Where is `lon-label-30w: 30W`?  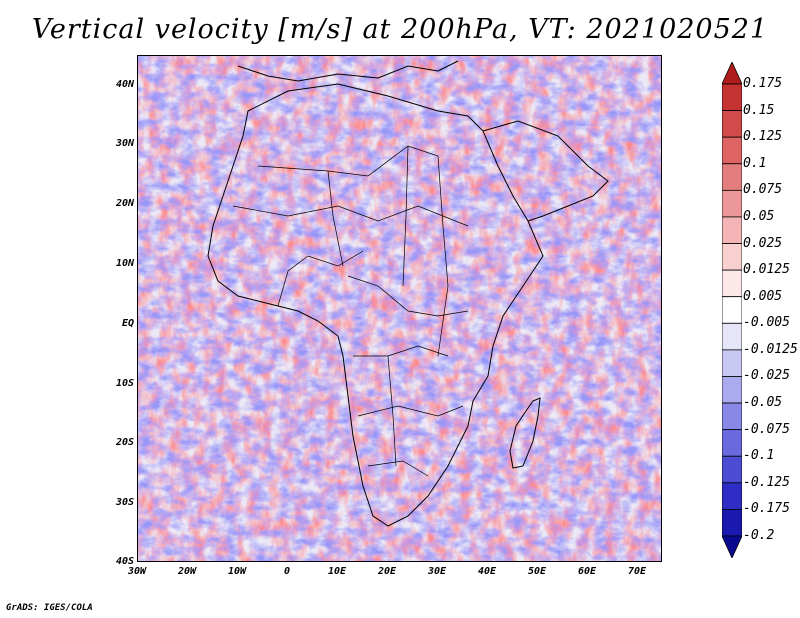 lon-label-30w: 30W is located at coordinates (137, 571).